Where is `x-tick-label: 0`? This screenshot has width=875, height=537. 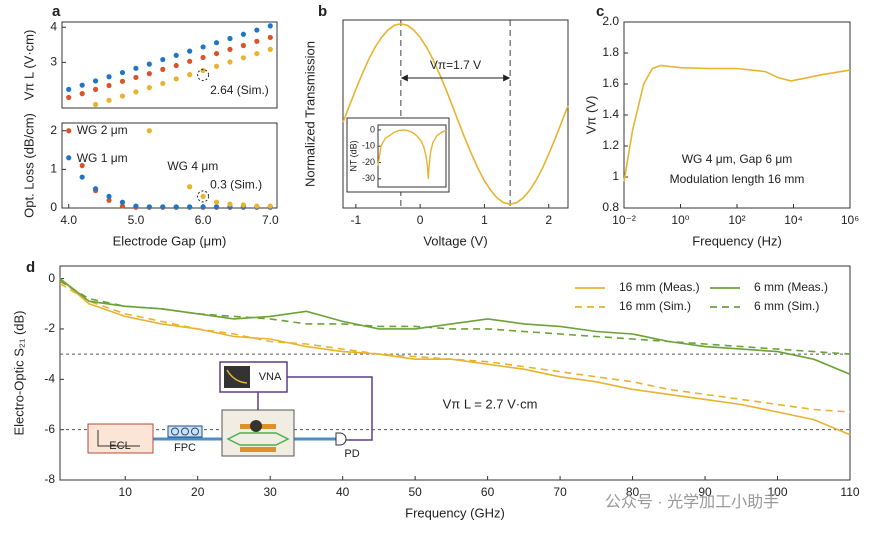 x-tick-label: 0 is located at coordinates (420, 220).